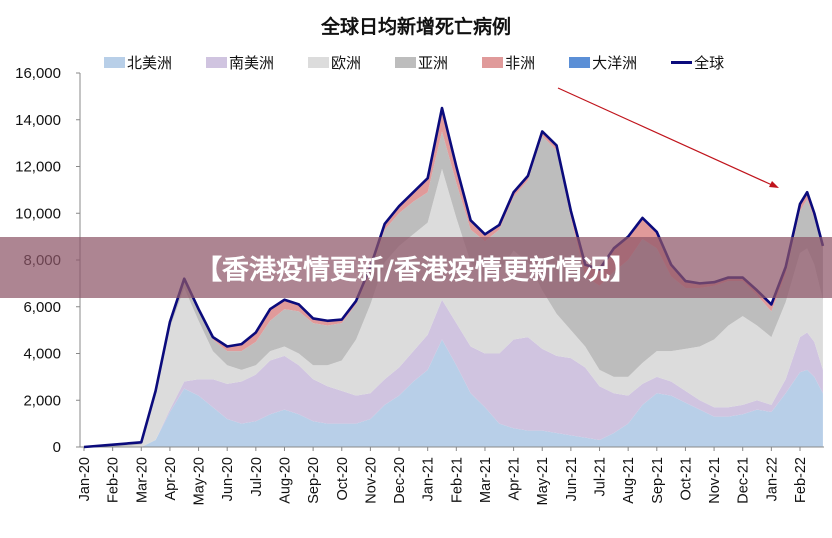 This screenshot has width=832, height=538. What do you see at coordinates (38, 120) in the screenshot?
I see `y-tick-label: 14,000` at bounding box center [38, 120].